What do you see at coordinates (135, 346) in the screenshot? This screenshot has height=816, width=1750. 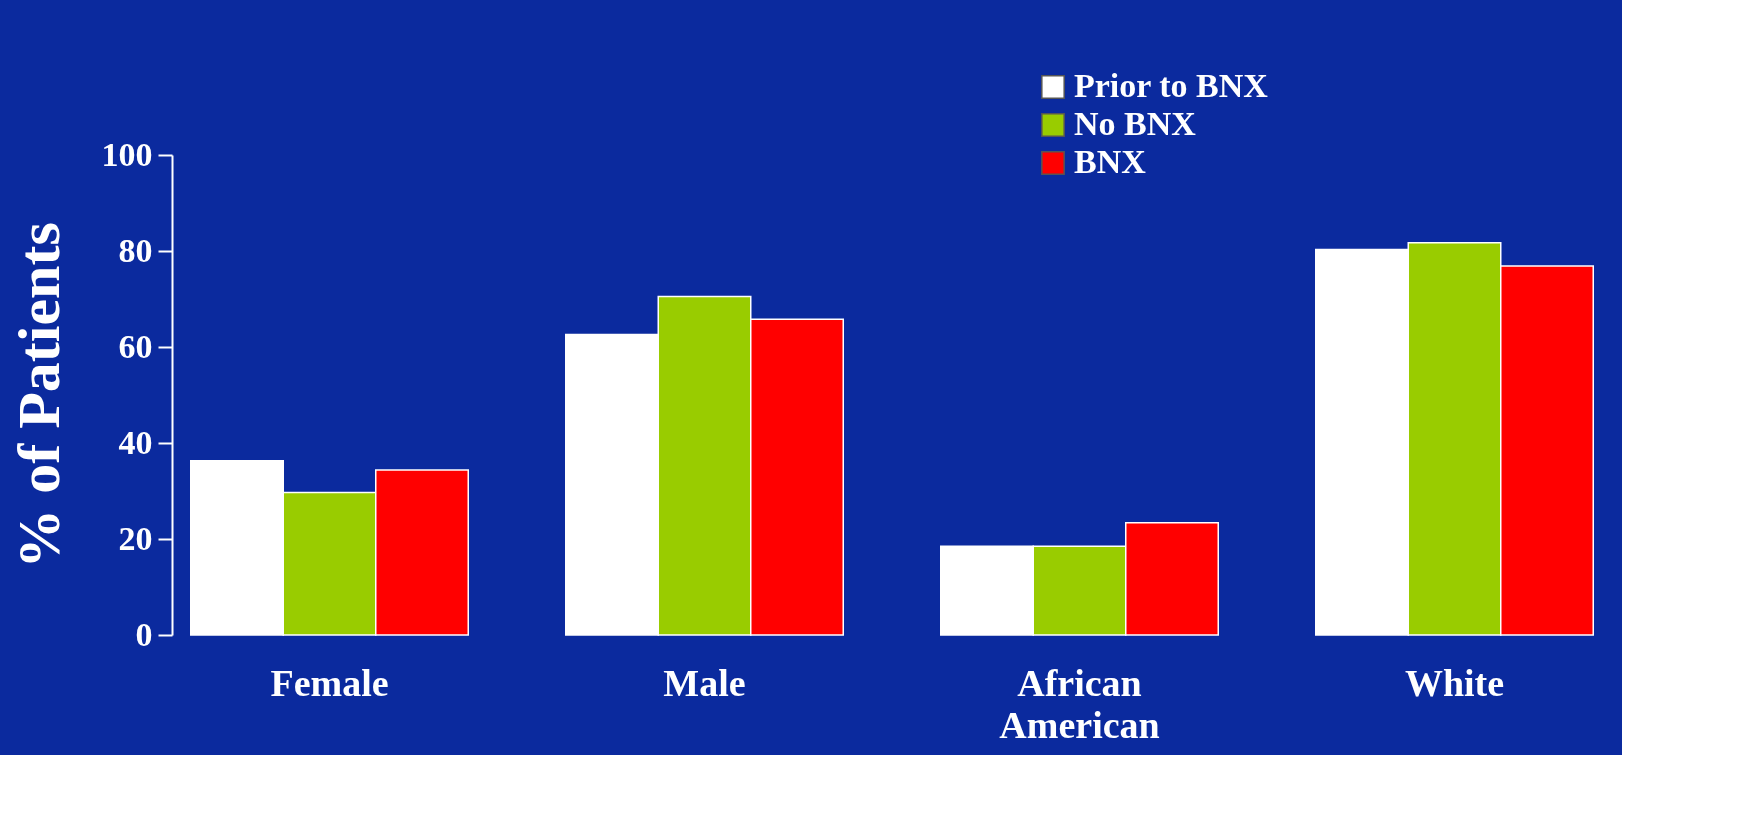 I see `y-tick-label: 60` at bounding box center [135, 346].